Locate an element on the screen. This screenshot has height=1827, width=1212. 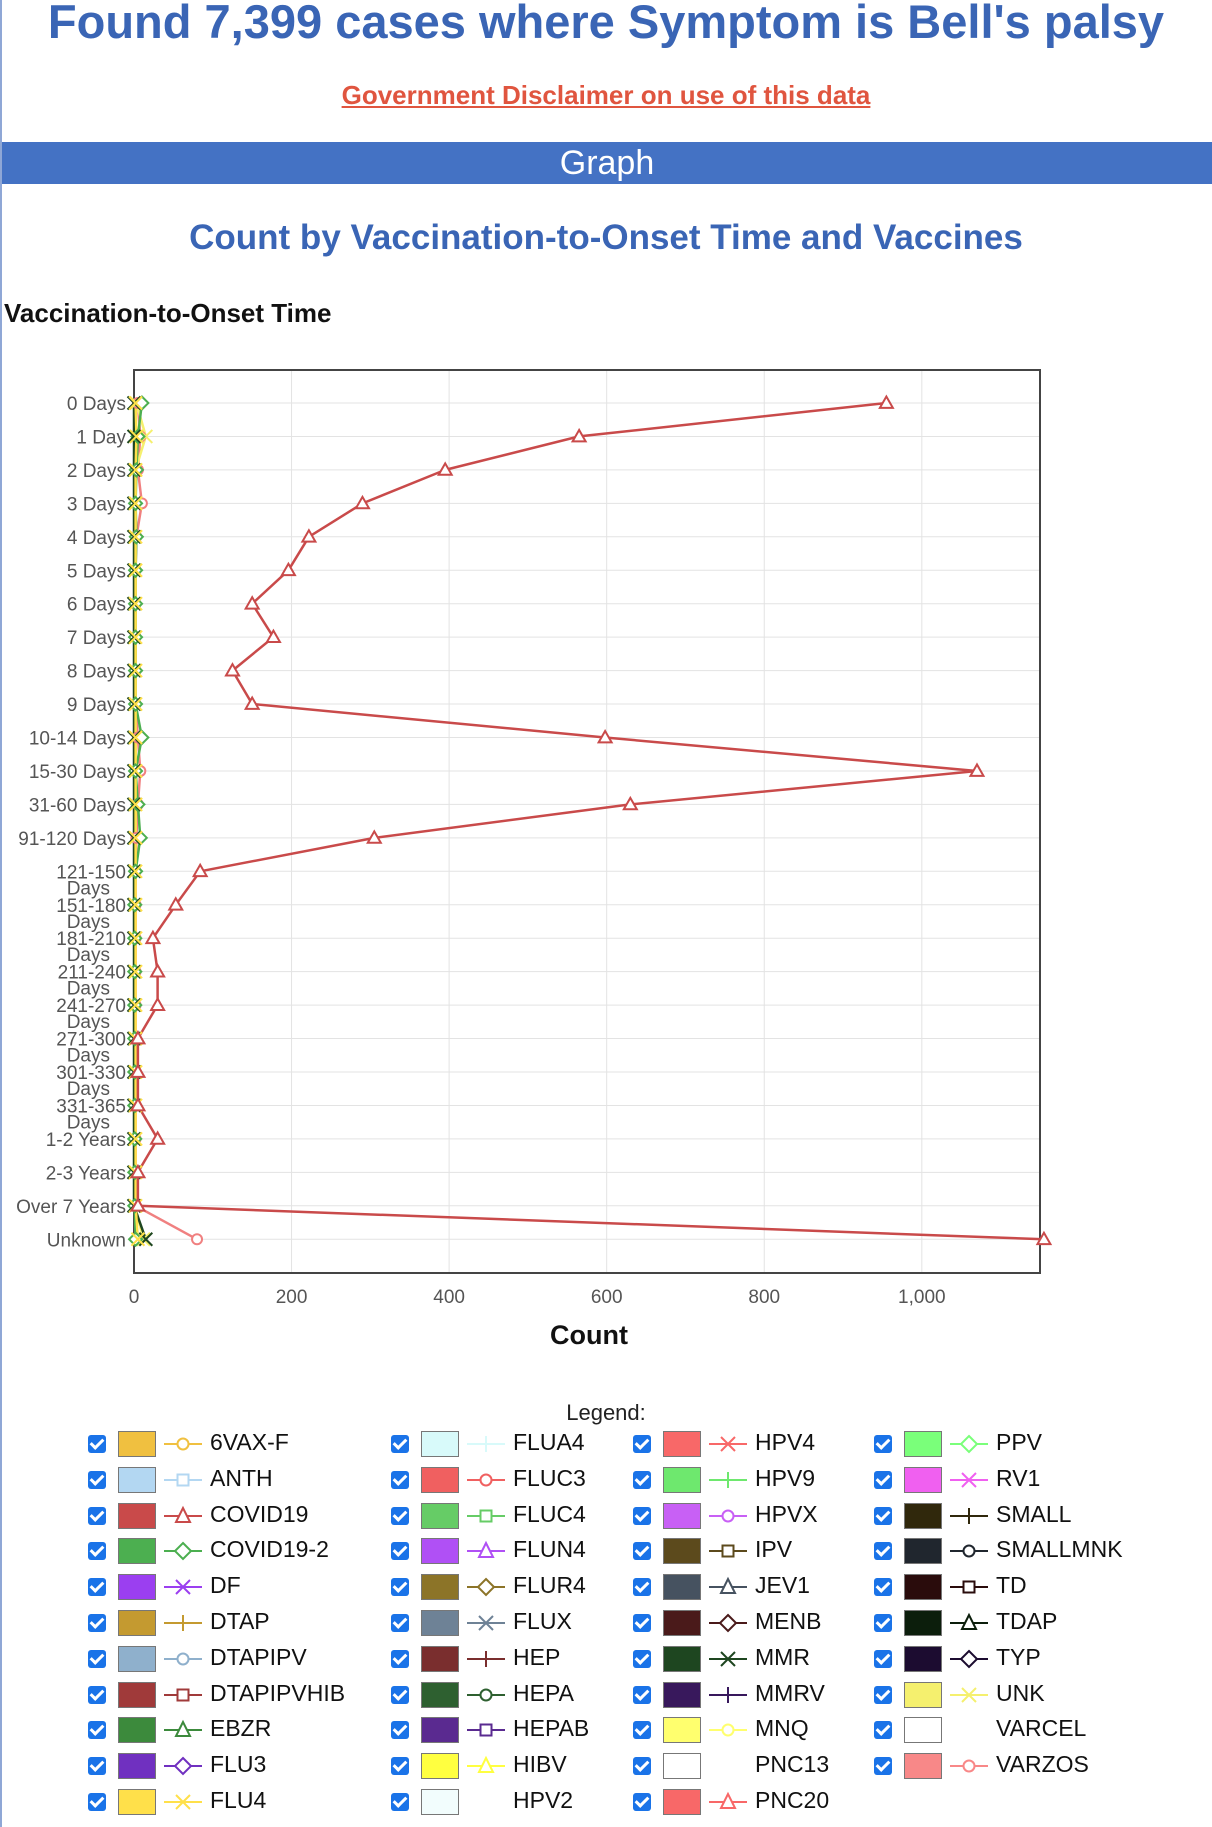
legend-label: IPV is located at coordinates (774, 1549).